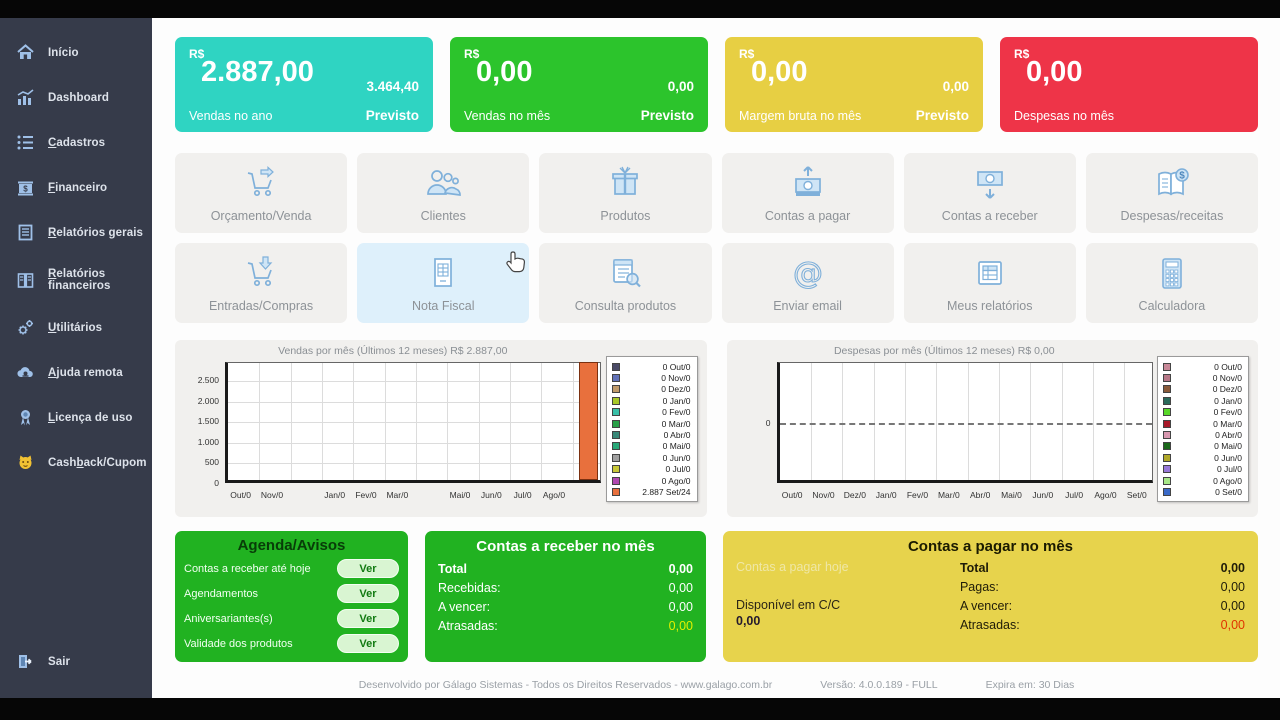 This screenshot has height=720, width=1280. I want to click on kpi-value: 0,00, so click(504, 72).